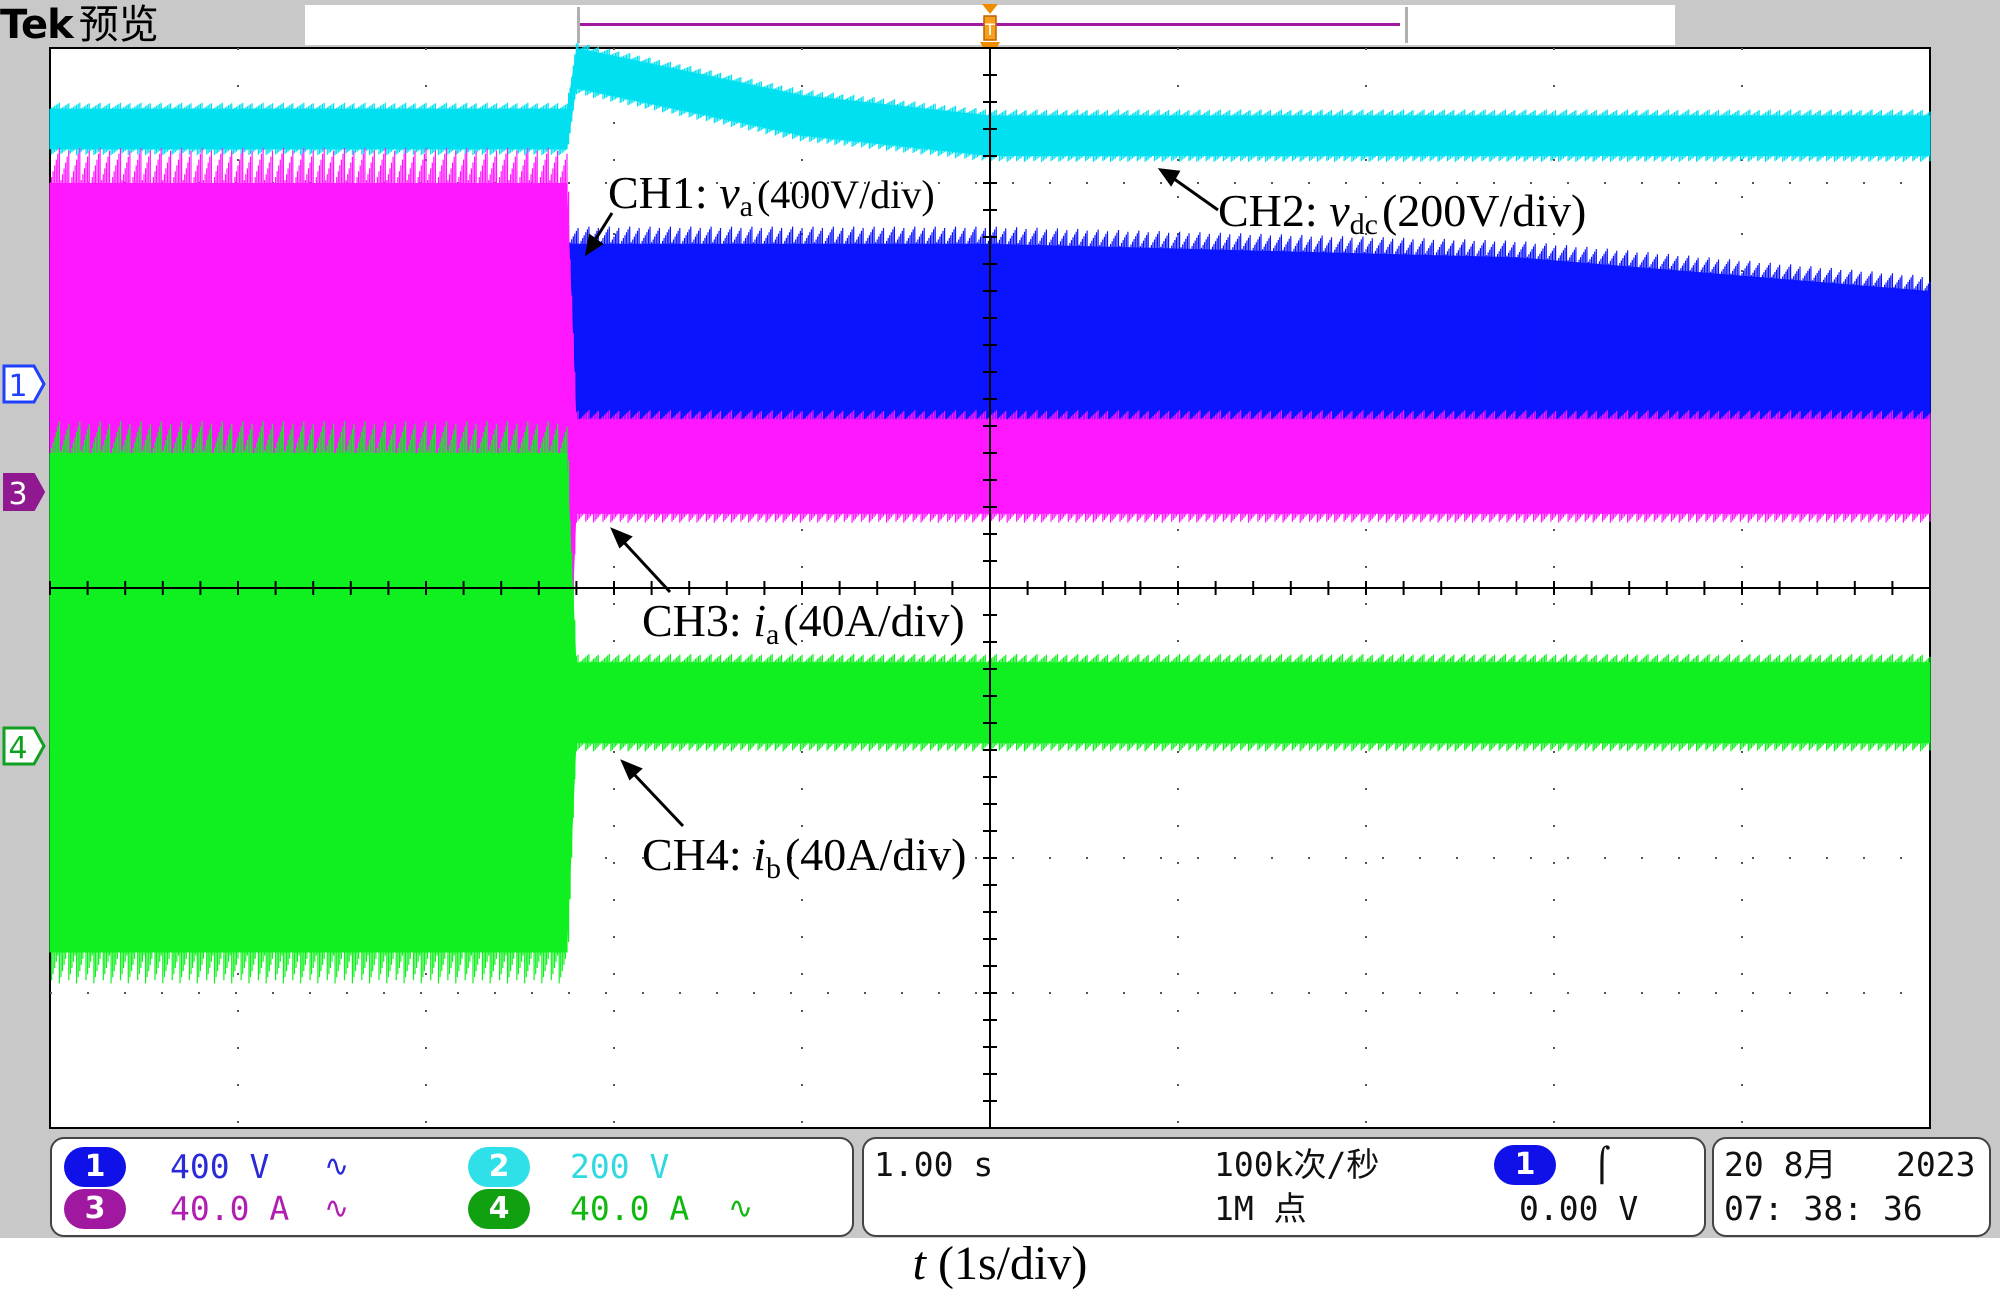  I want to click on ch3-badge: 3, so click(95, 1209).